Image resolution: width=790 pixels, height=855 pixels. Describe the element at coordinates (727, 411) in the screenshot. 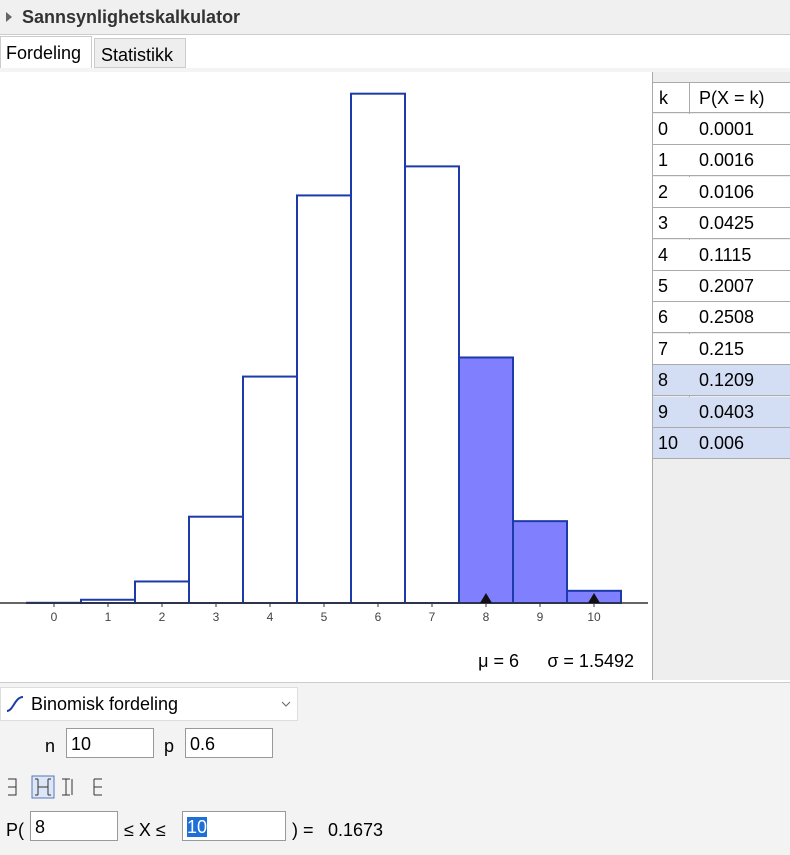

I see `table-p: 0.0403` at that location.